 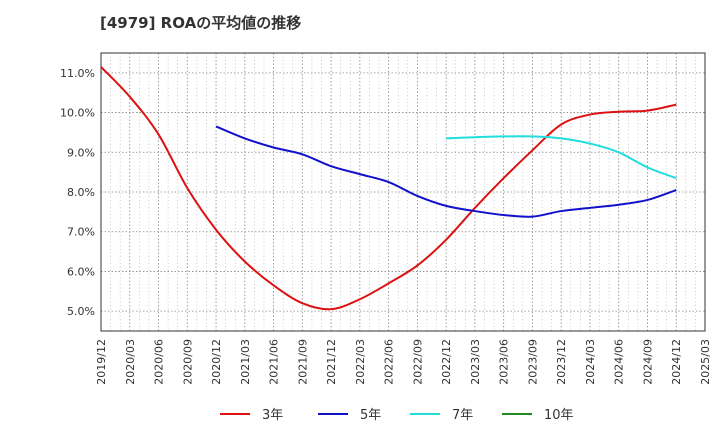 What do you see at coordinates (559, 415) in the screenshot?
I see `legend-label: 10年` at bounding box center [559, 415].